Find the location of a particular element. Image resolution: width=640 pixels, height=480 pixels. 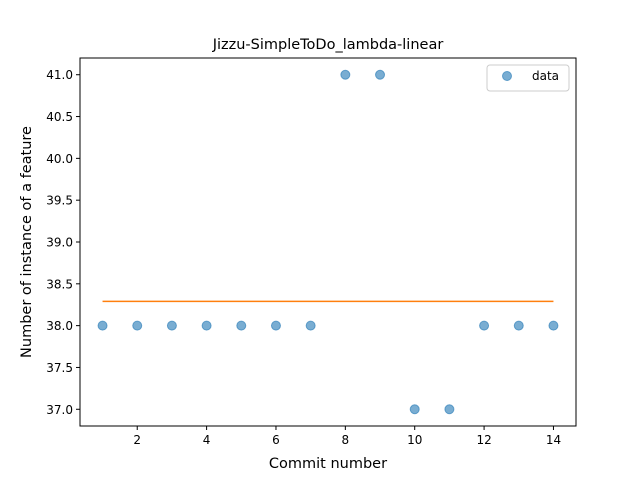

x-axis-label: Commit number is located at coordinates (328, 464).